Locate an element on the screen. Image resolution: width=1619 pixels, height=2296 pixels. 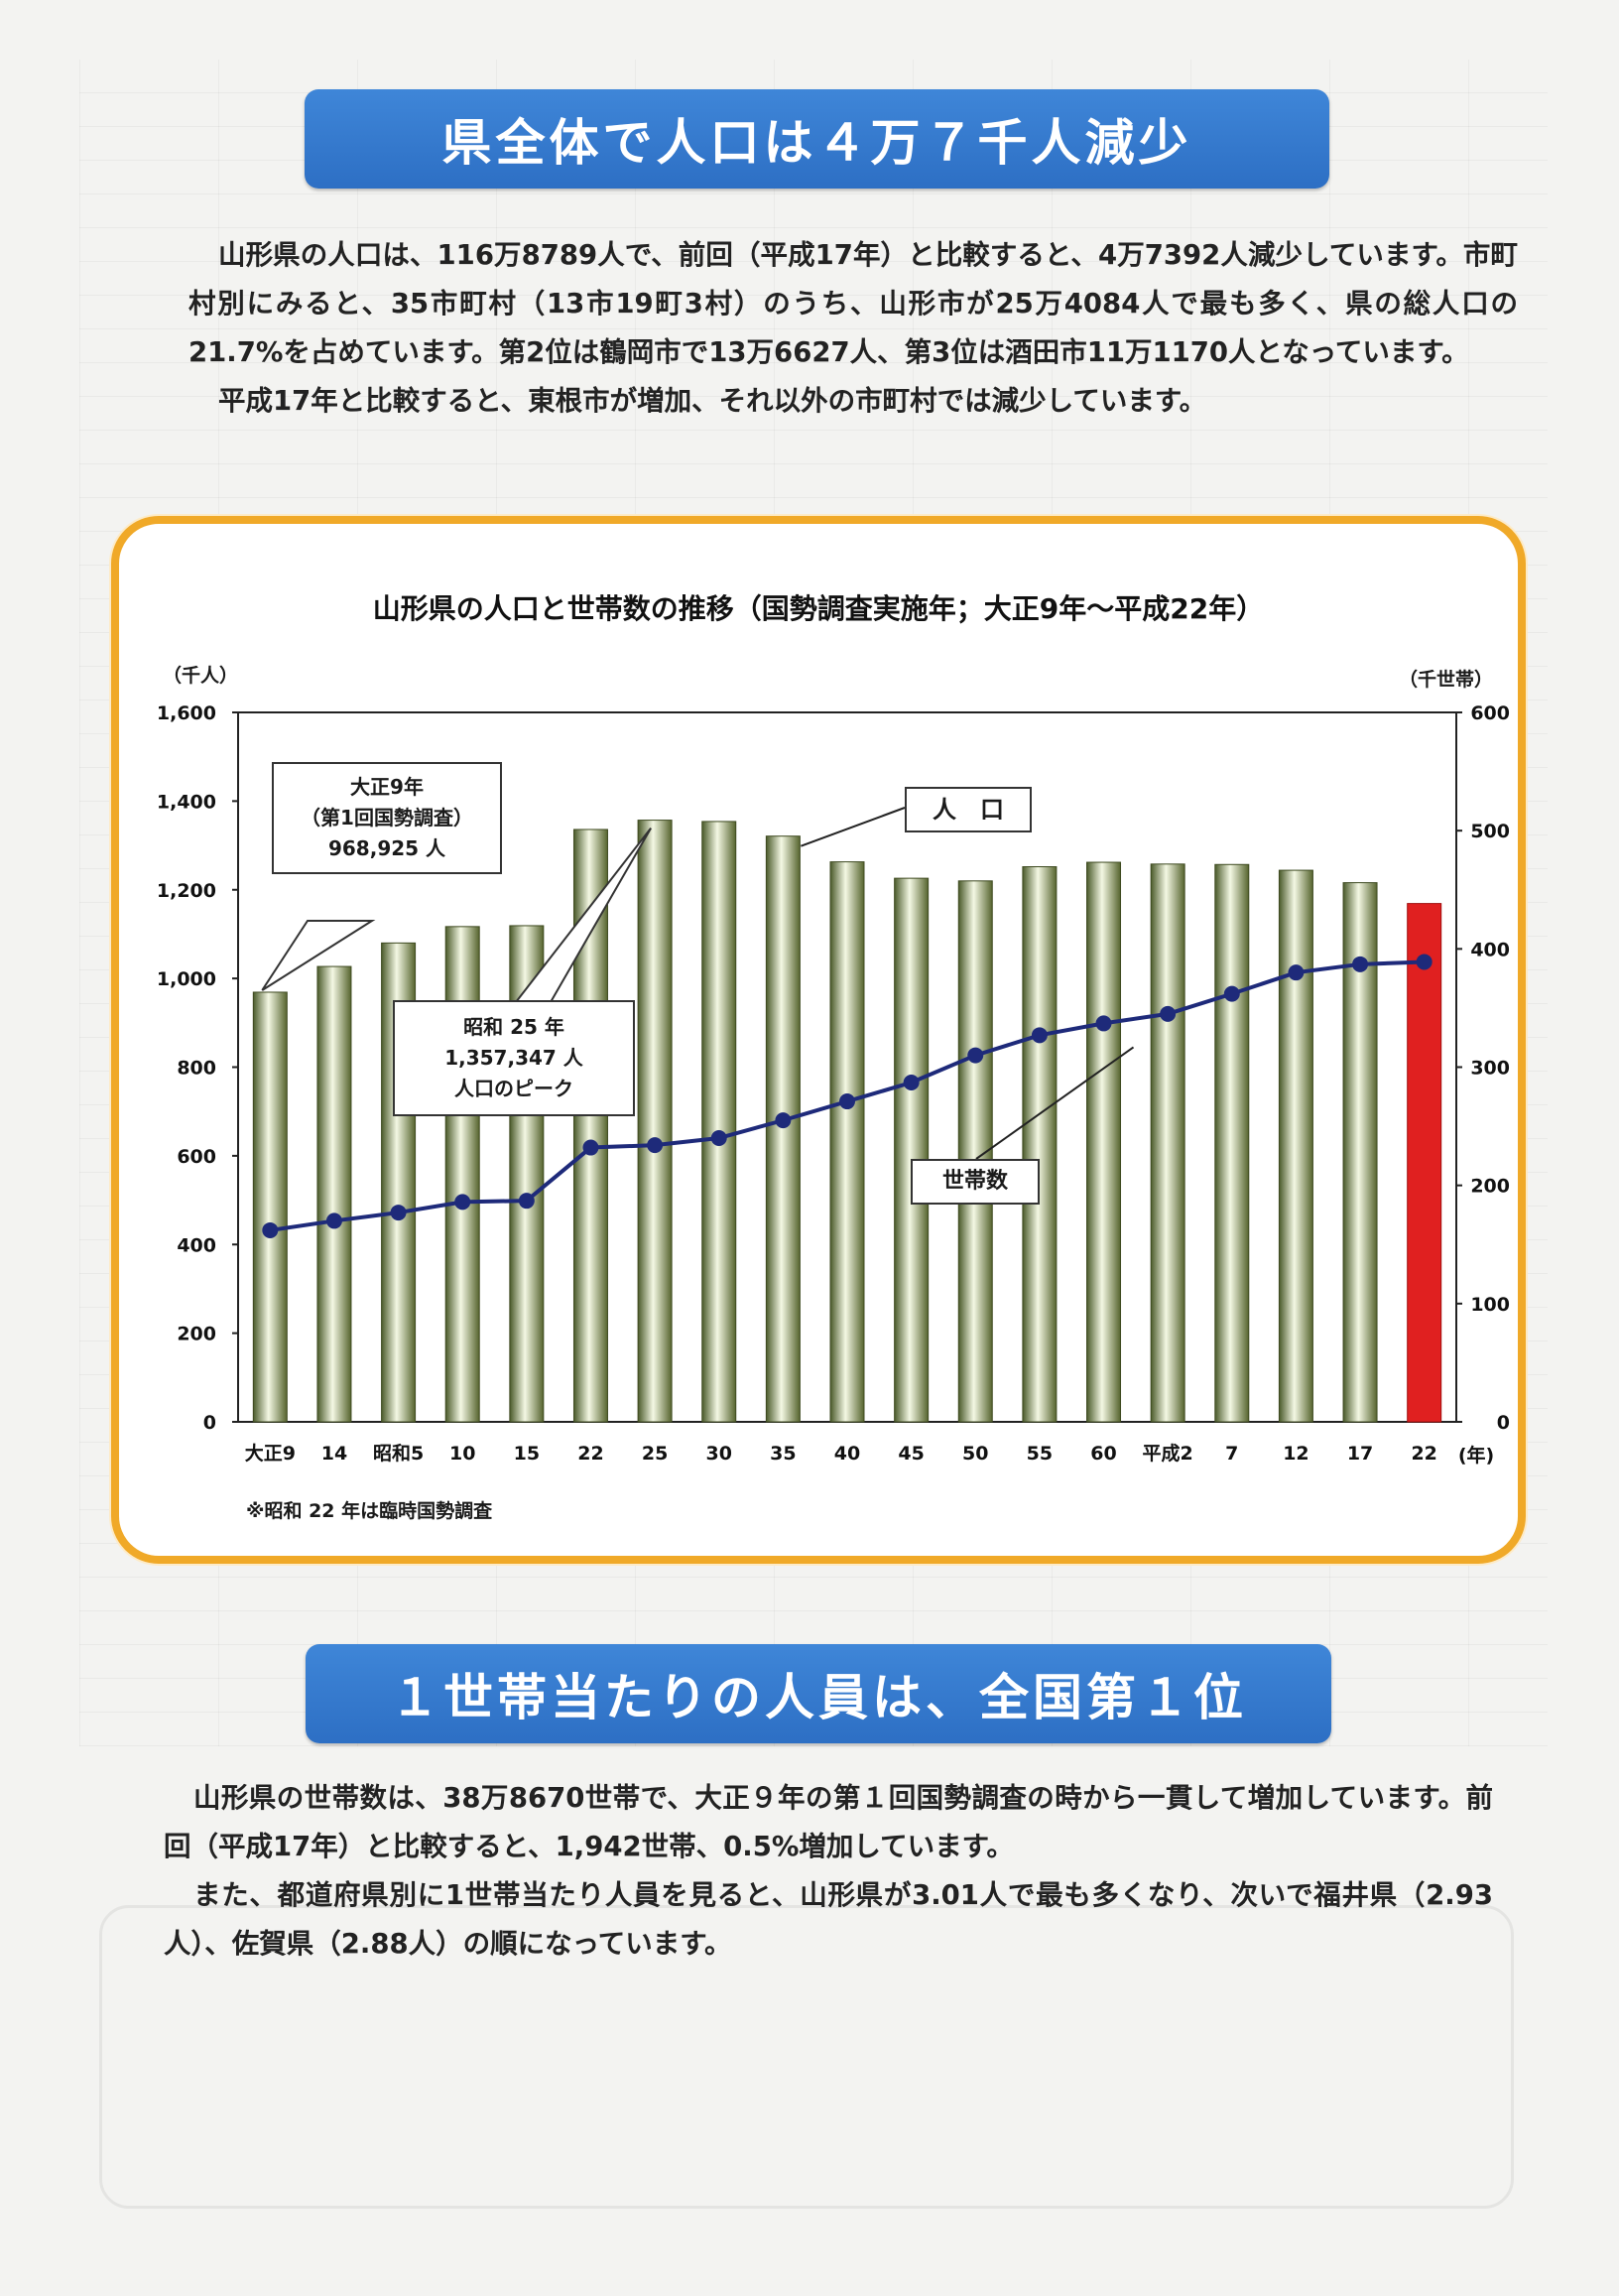
callout-first-line2: （第1回国勢調査） is located at coordinates (387, 818).